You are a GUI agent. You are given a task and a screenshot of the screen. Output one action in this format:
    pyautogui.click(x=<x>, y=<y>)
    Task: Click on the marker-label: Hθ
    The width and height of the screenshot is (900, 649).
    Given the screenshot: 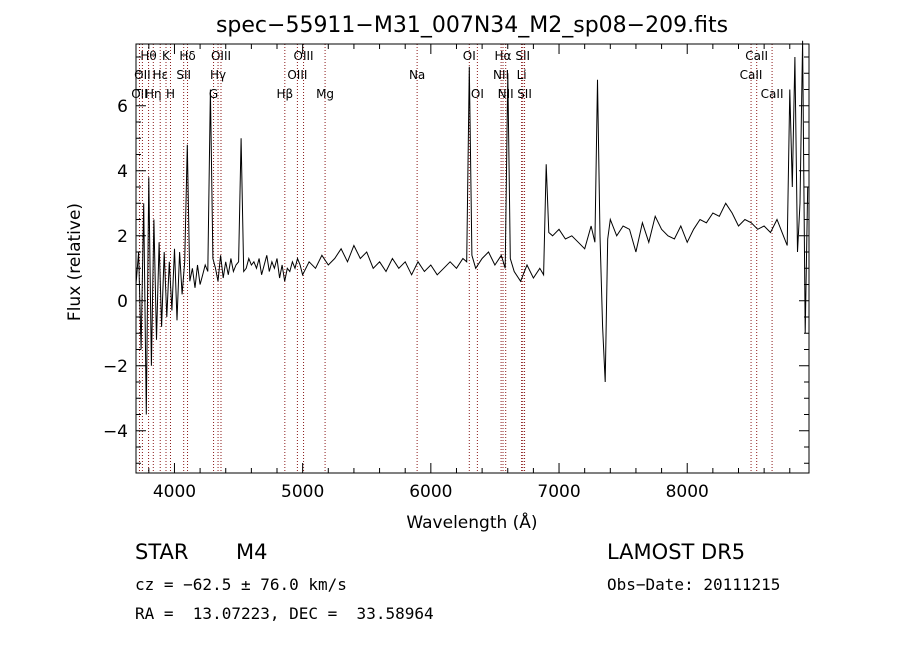 What is the action you would take?
    pyautogui.click(x=148, y=56)
    